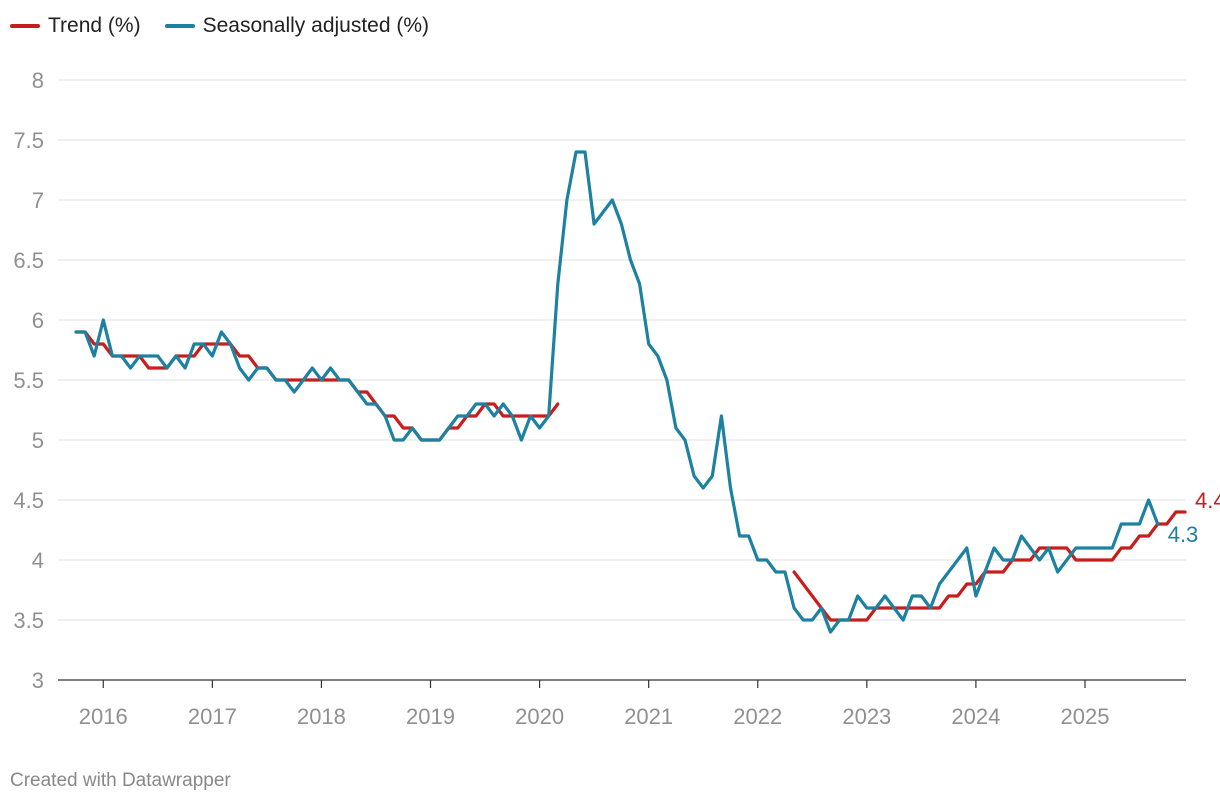  Describe the element at coordinates (94, 25) in the screenshot. I see `legend-label-trend: Trend (%)` at that location.